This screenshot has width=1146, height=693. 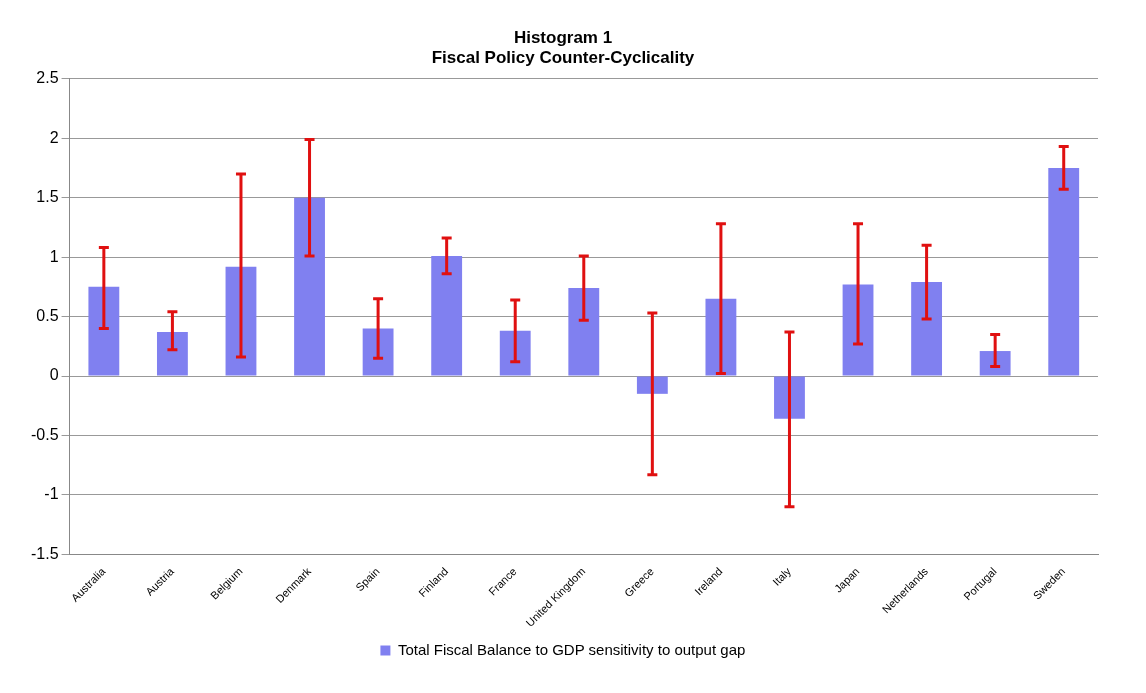 I want to click on y-tick-label: 1.5, so click(x=47, y=197).